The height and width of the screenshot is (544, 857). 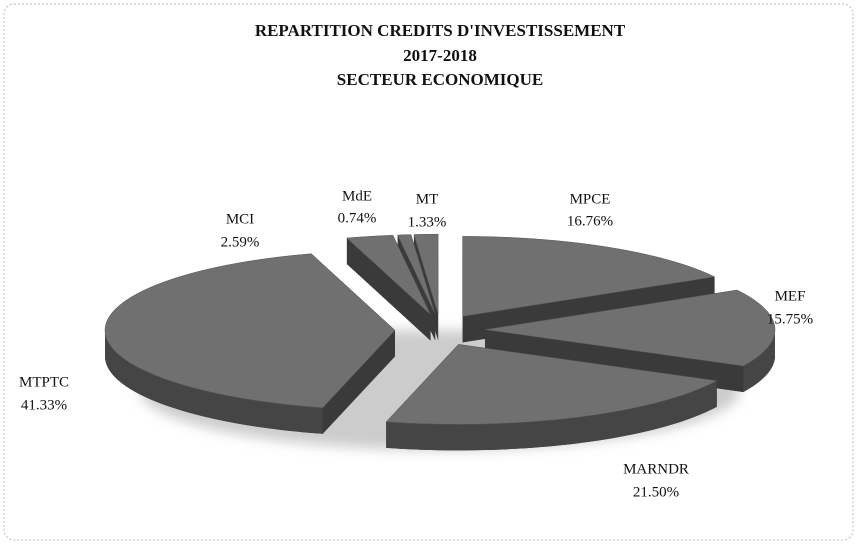 I want to click on slice-label: MPCE, so click(x=590, y=199).